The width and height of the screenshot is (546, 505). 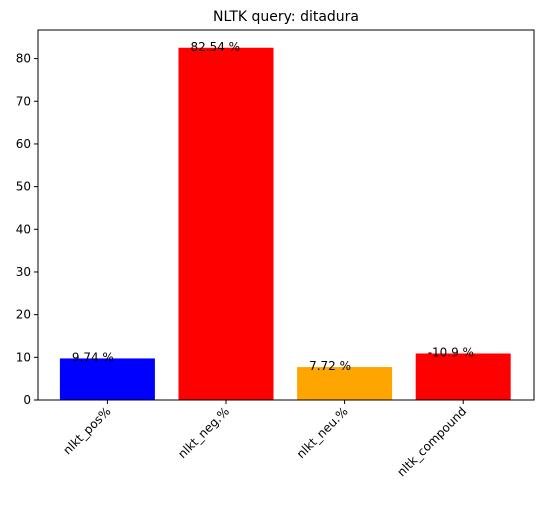 I want to click on y-tick-label: 30, so click(x=23, y=272).